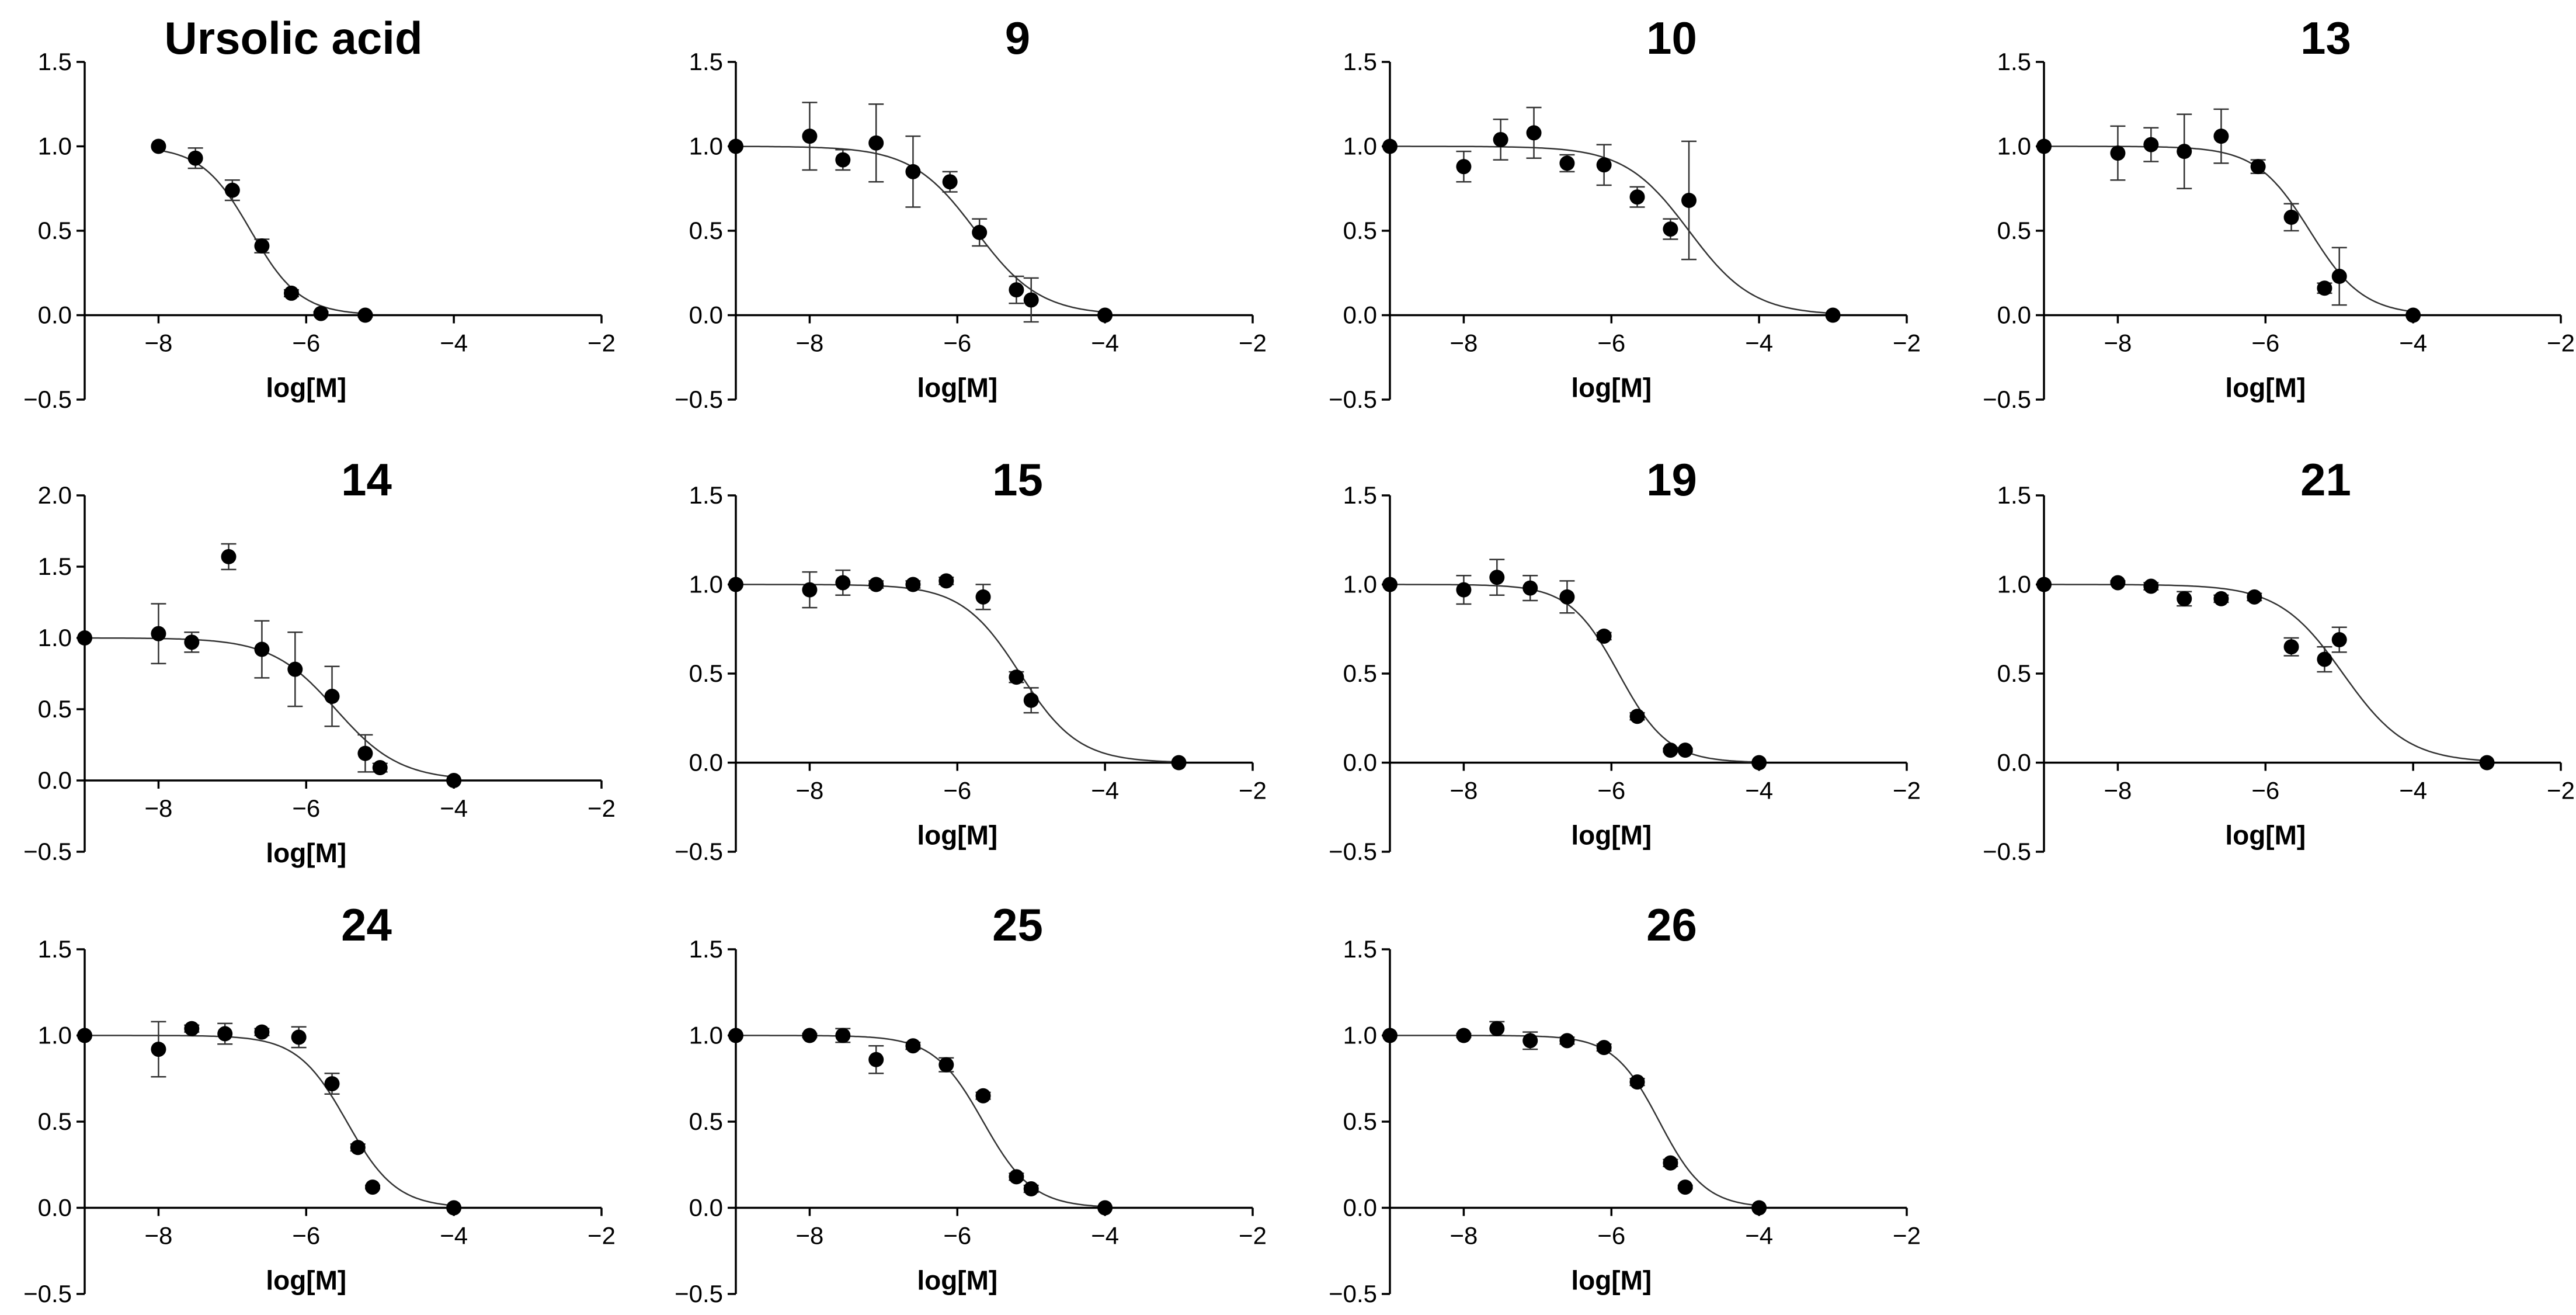 This screenshot has width=2576, height=1315. Describe the element at coordinates (1625, 1103) in the screenshot. I see `panel-26: 26 −0.5 0.0 0.5 1.0 1.5 −8 −6 −4 −2 log[M]` at that location.